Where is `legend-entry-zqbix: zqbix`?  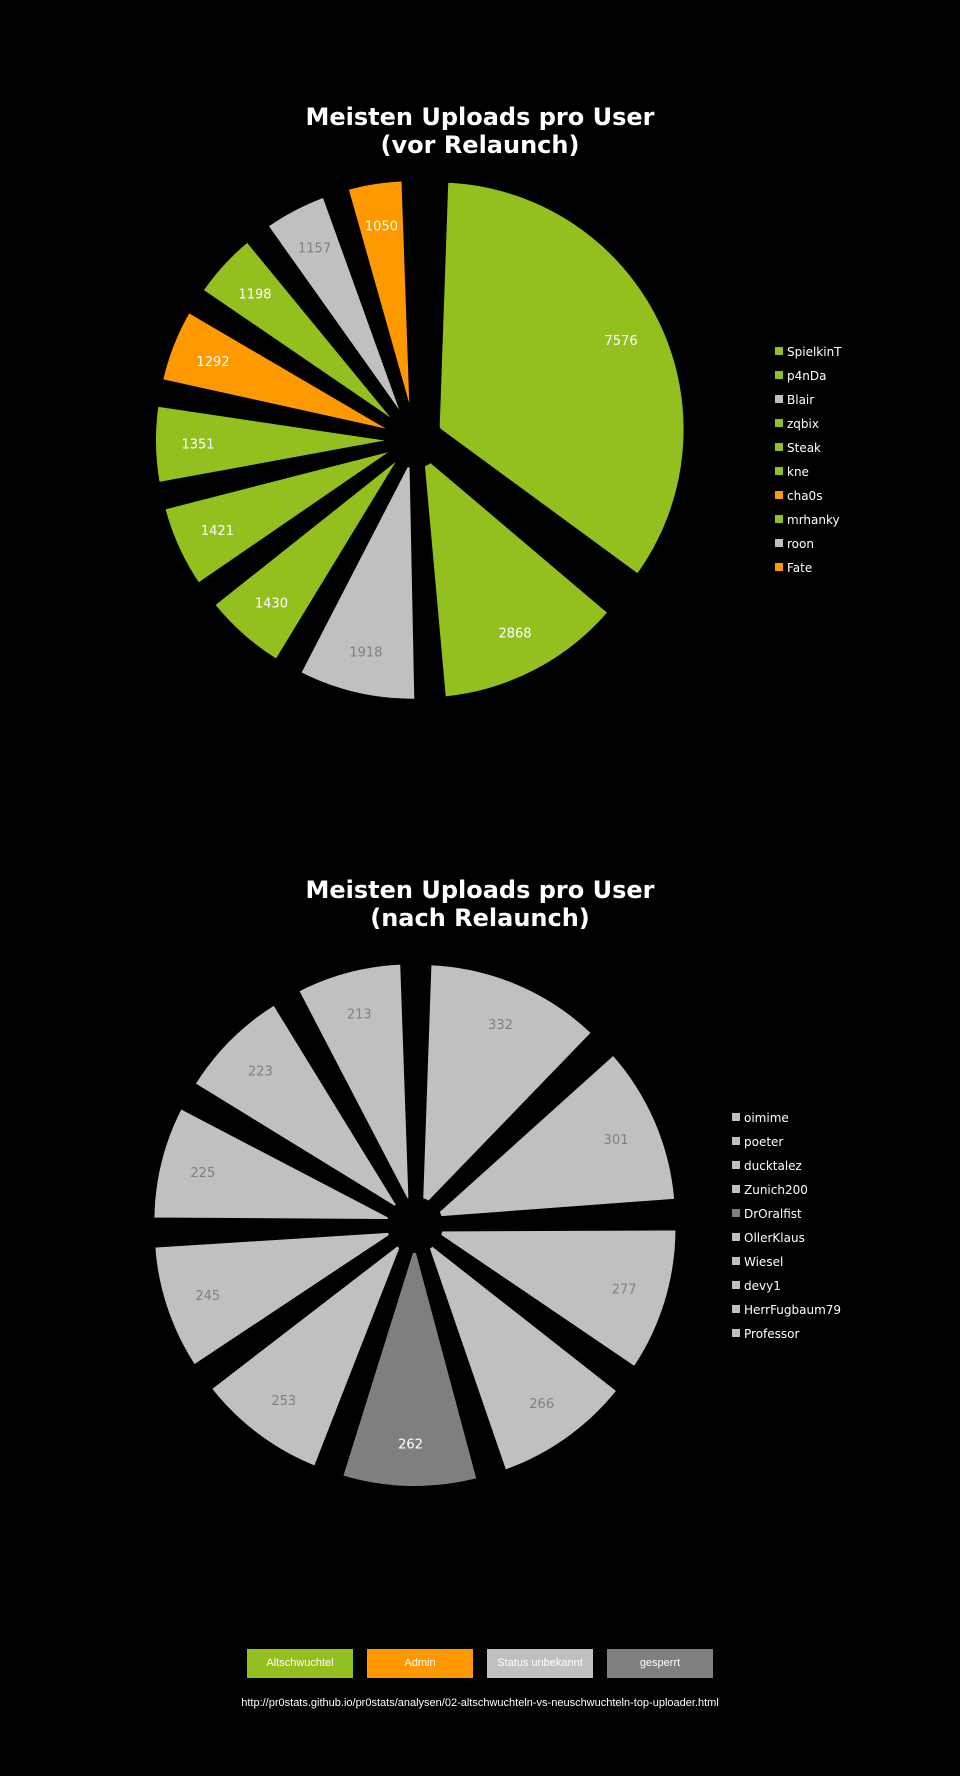
legend-entry-zqbix: zqbix is located at coordinates (803, 424).